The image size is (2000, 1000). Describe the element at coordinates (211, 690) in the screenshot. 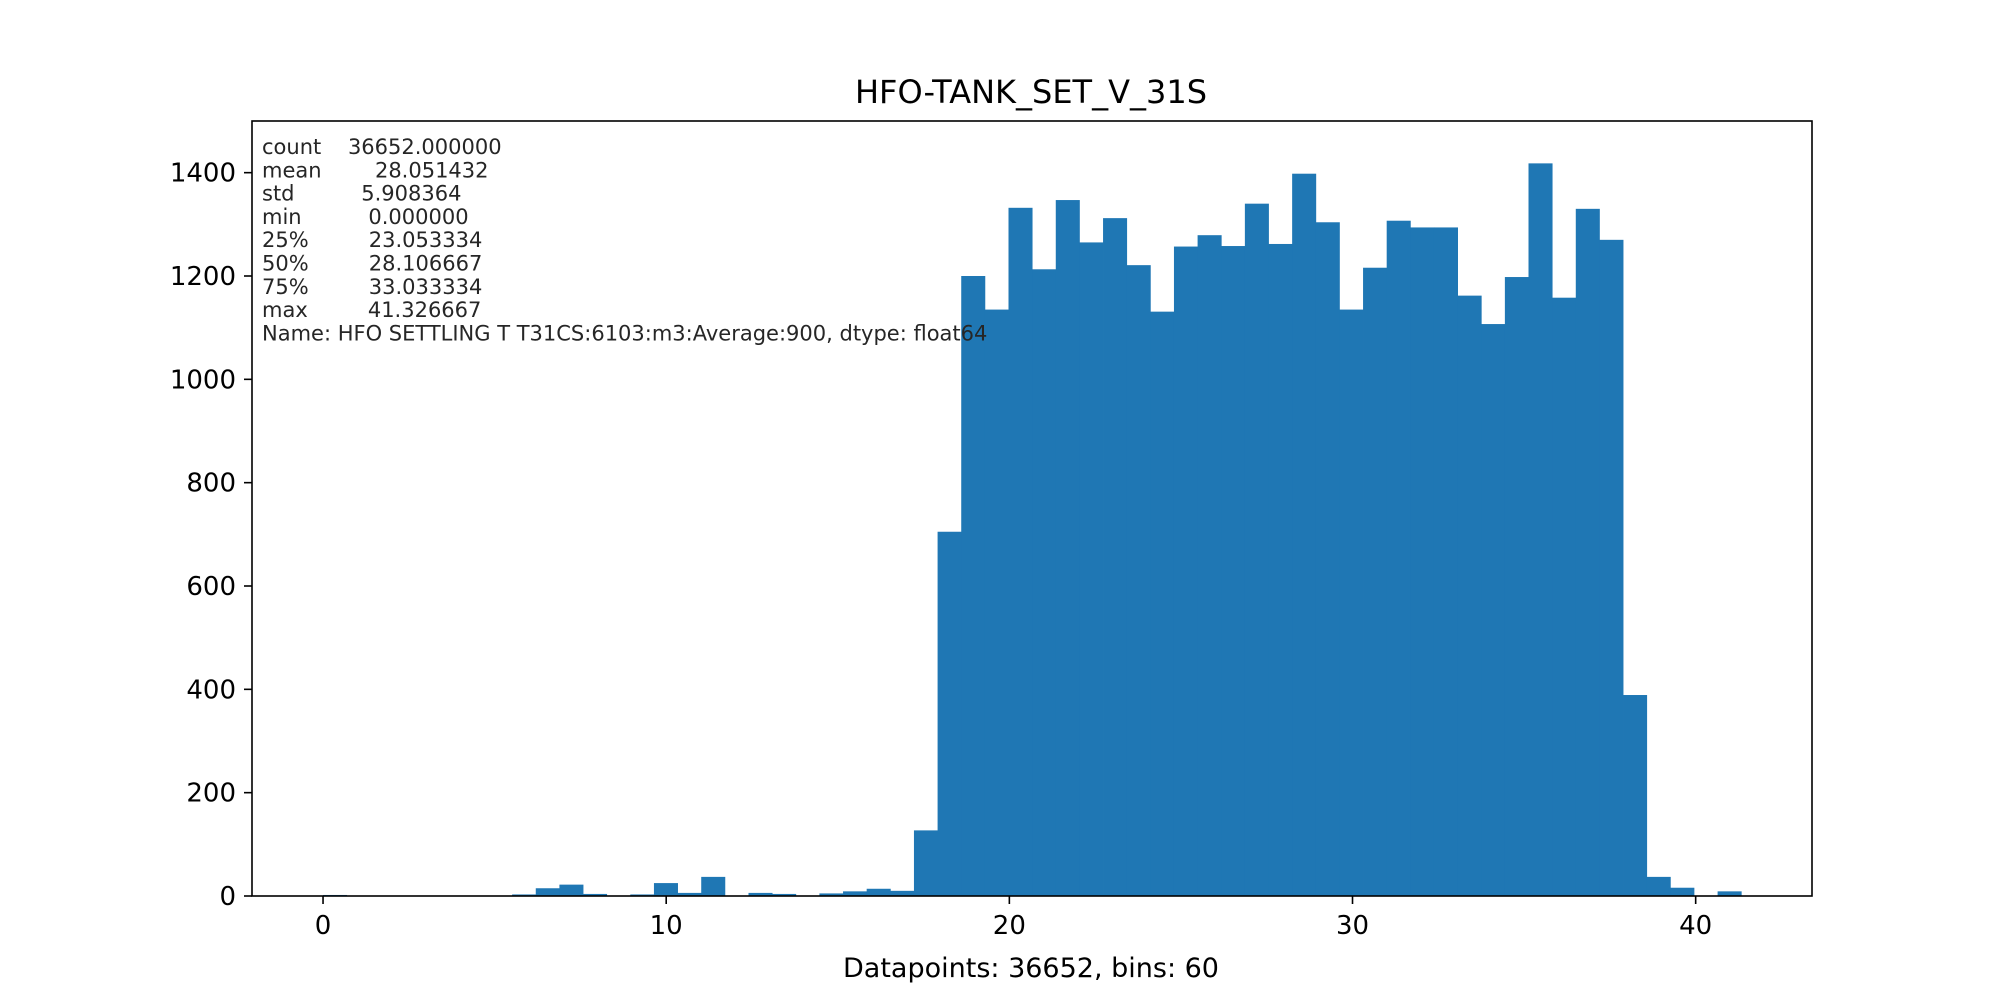

I see `y-tick-label: 400` at that location.